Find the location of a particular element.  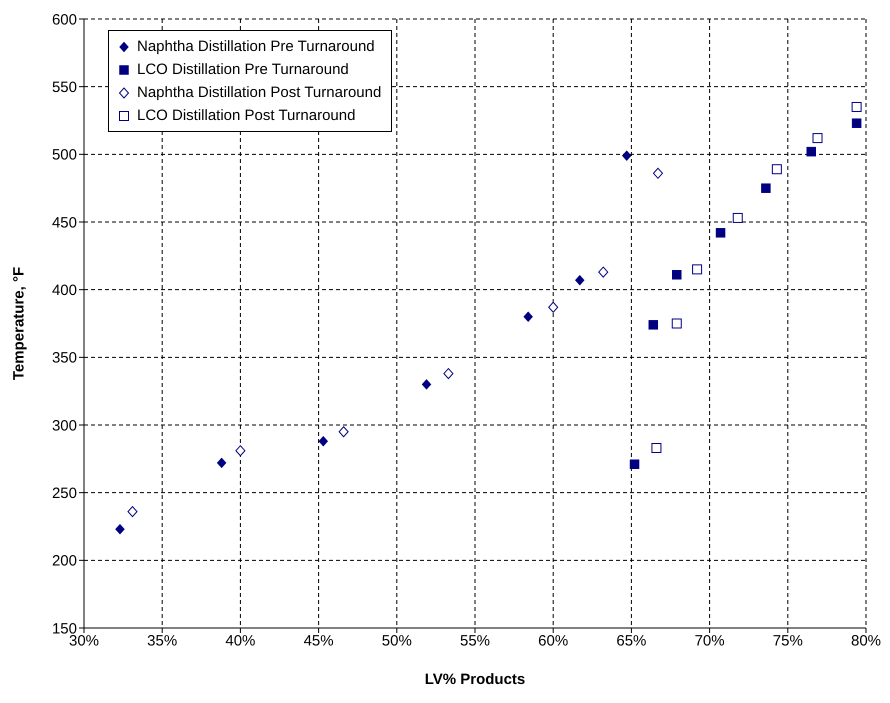

y-tick-label: 200 is located at coordinates (64, 561).